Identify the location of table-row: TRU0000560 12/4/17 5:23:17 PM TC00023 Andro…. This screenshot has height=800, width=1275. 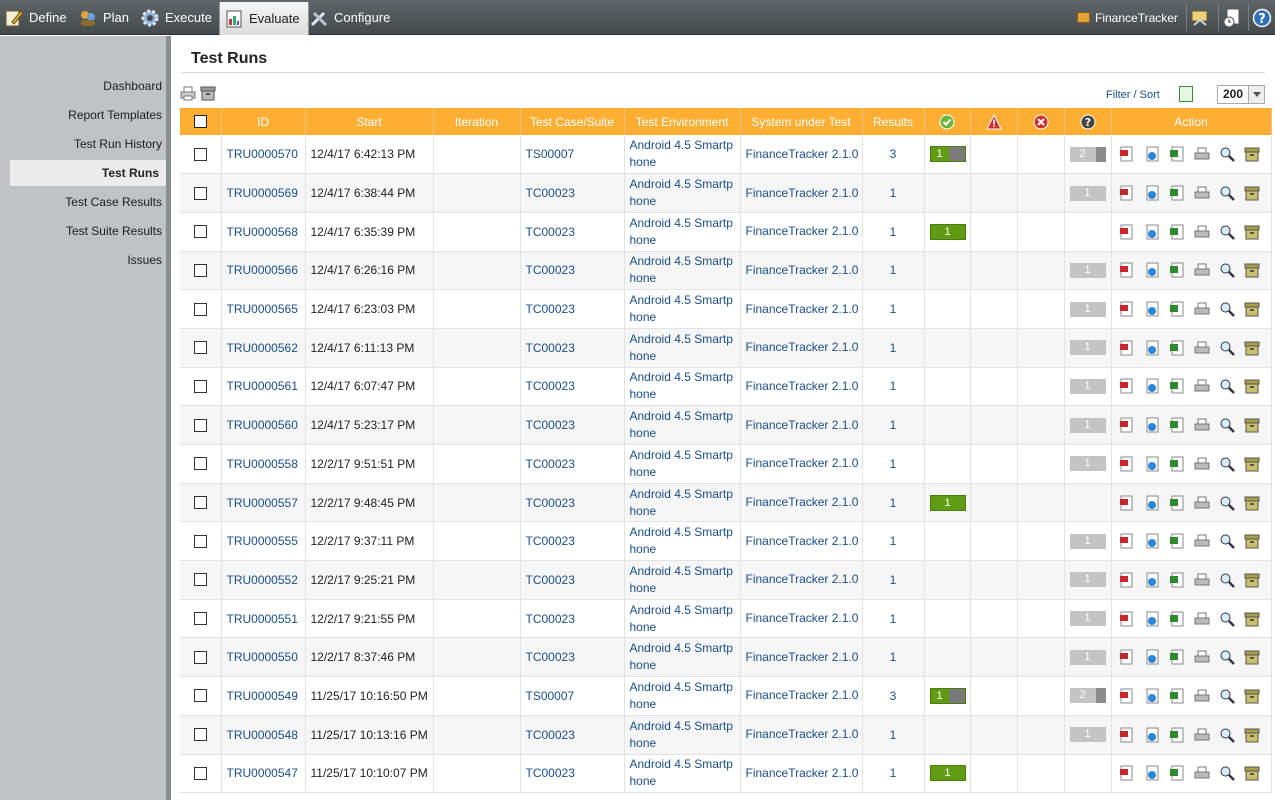
(726, 425).